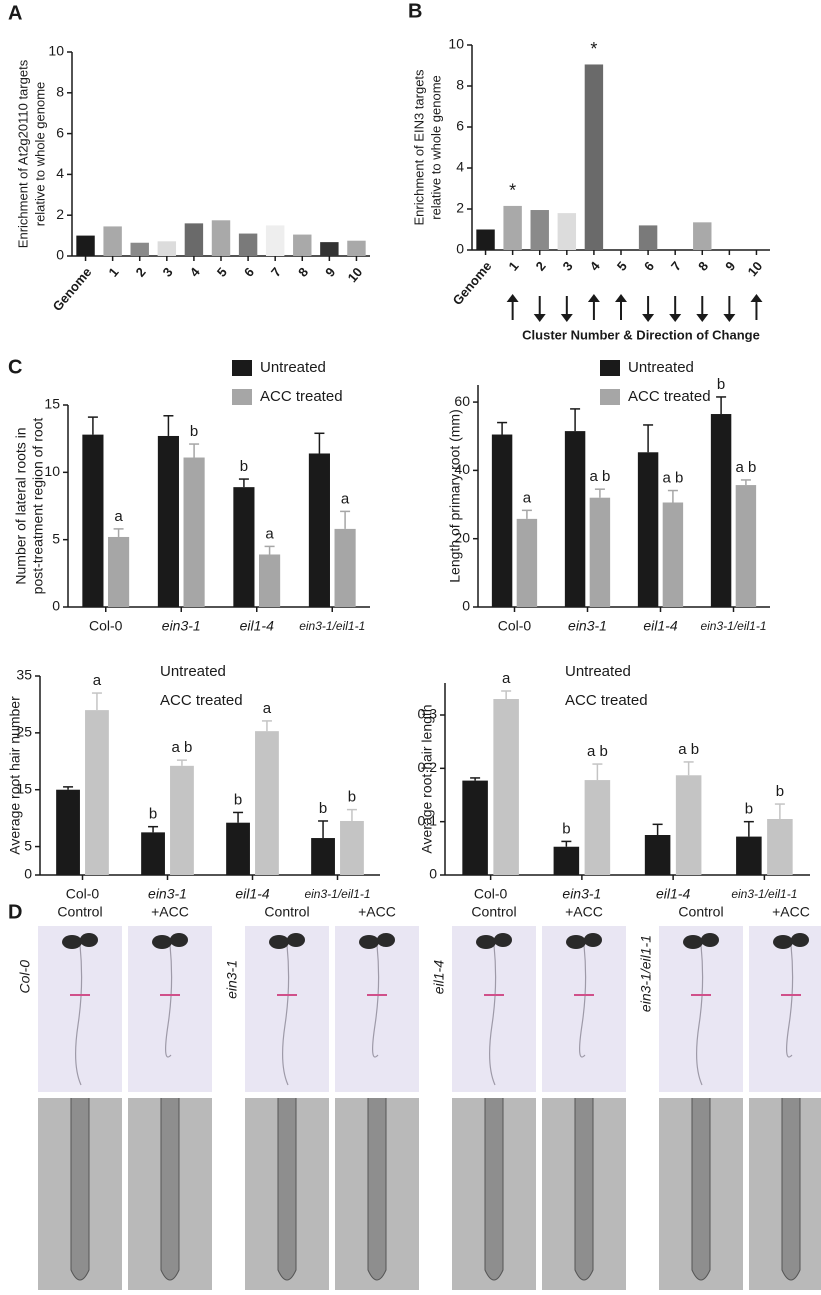  I want to click on y-tick-label: 10, so click(456, 44).